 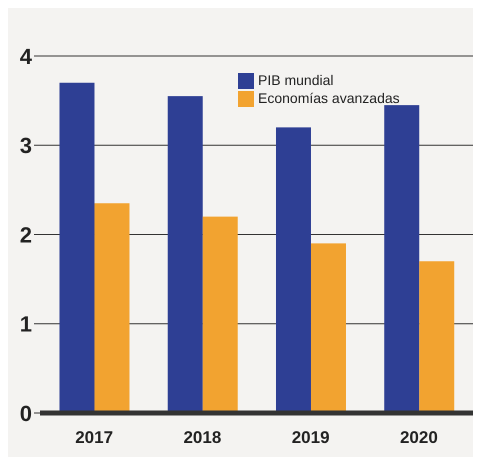 I want to click on y-tick-label: 0, so click(x=26, y=413).